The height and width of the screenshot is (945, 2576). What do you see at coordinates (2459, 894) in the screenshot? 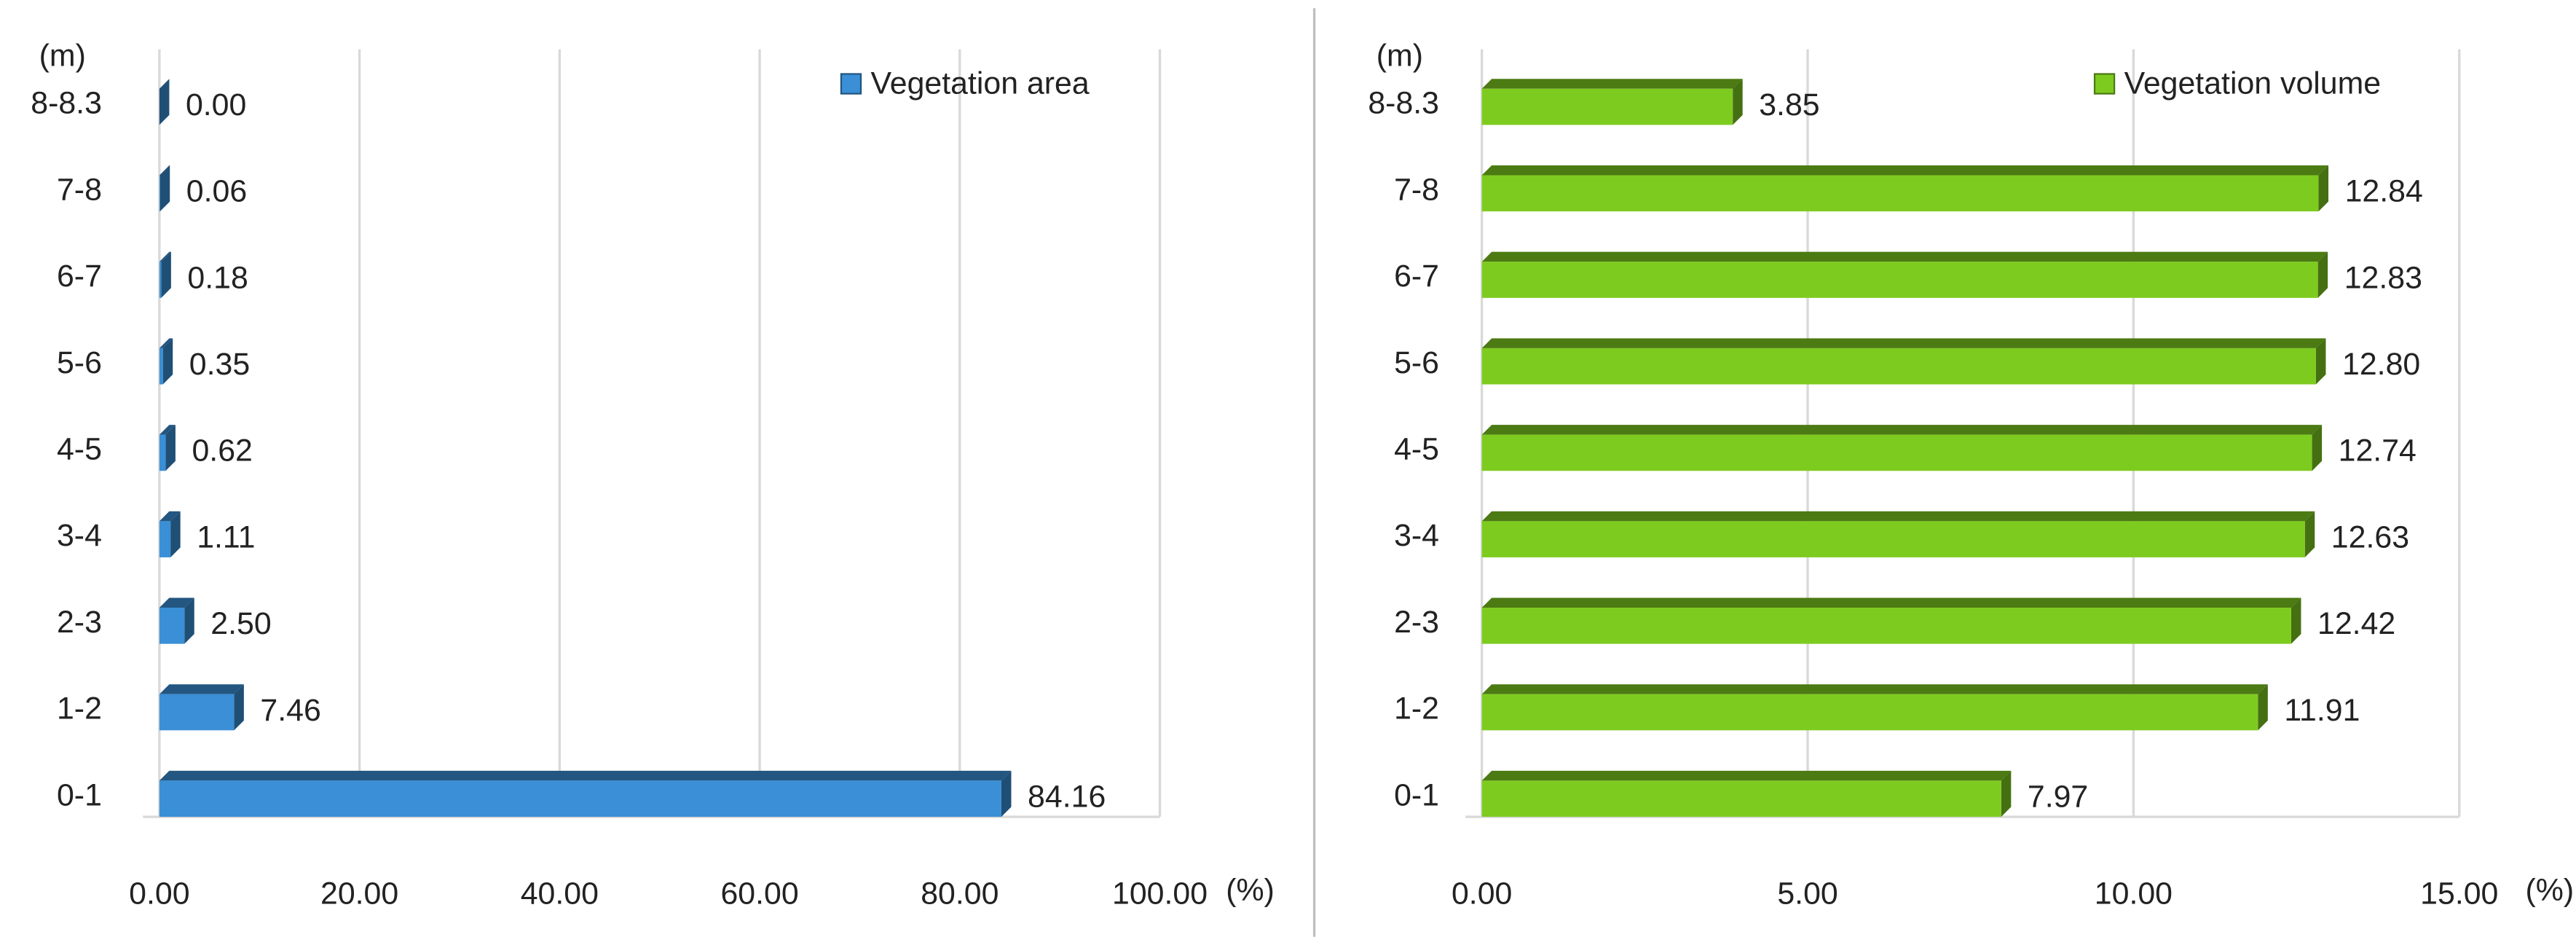
I see `x-tick-label: 15.00` at bounding box center [2459, 894].